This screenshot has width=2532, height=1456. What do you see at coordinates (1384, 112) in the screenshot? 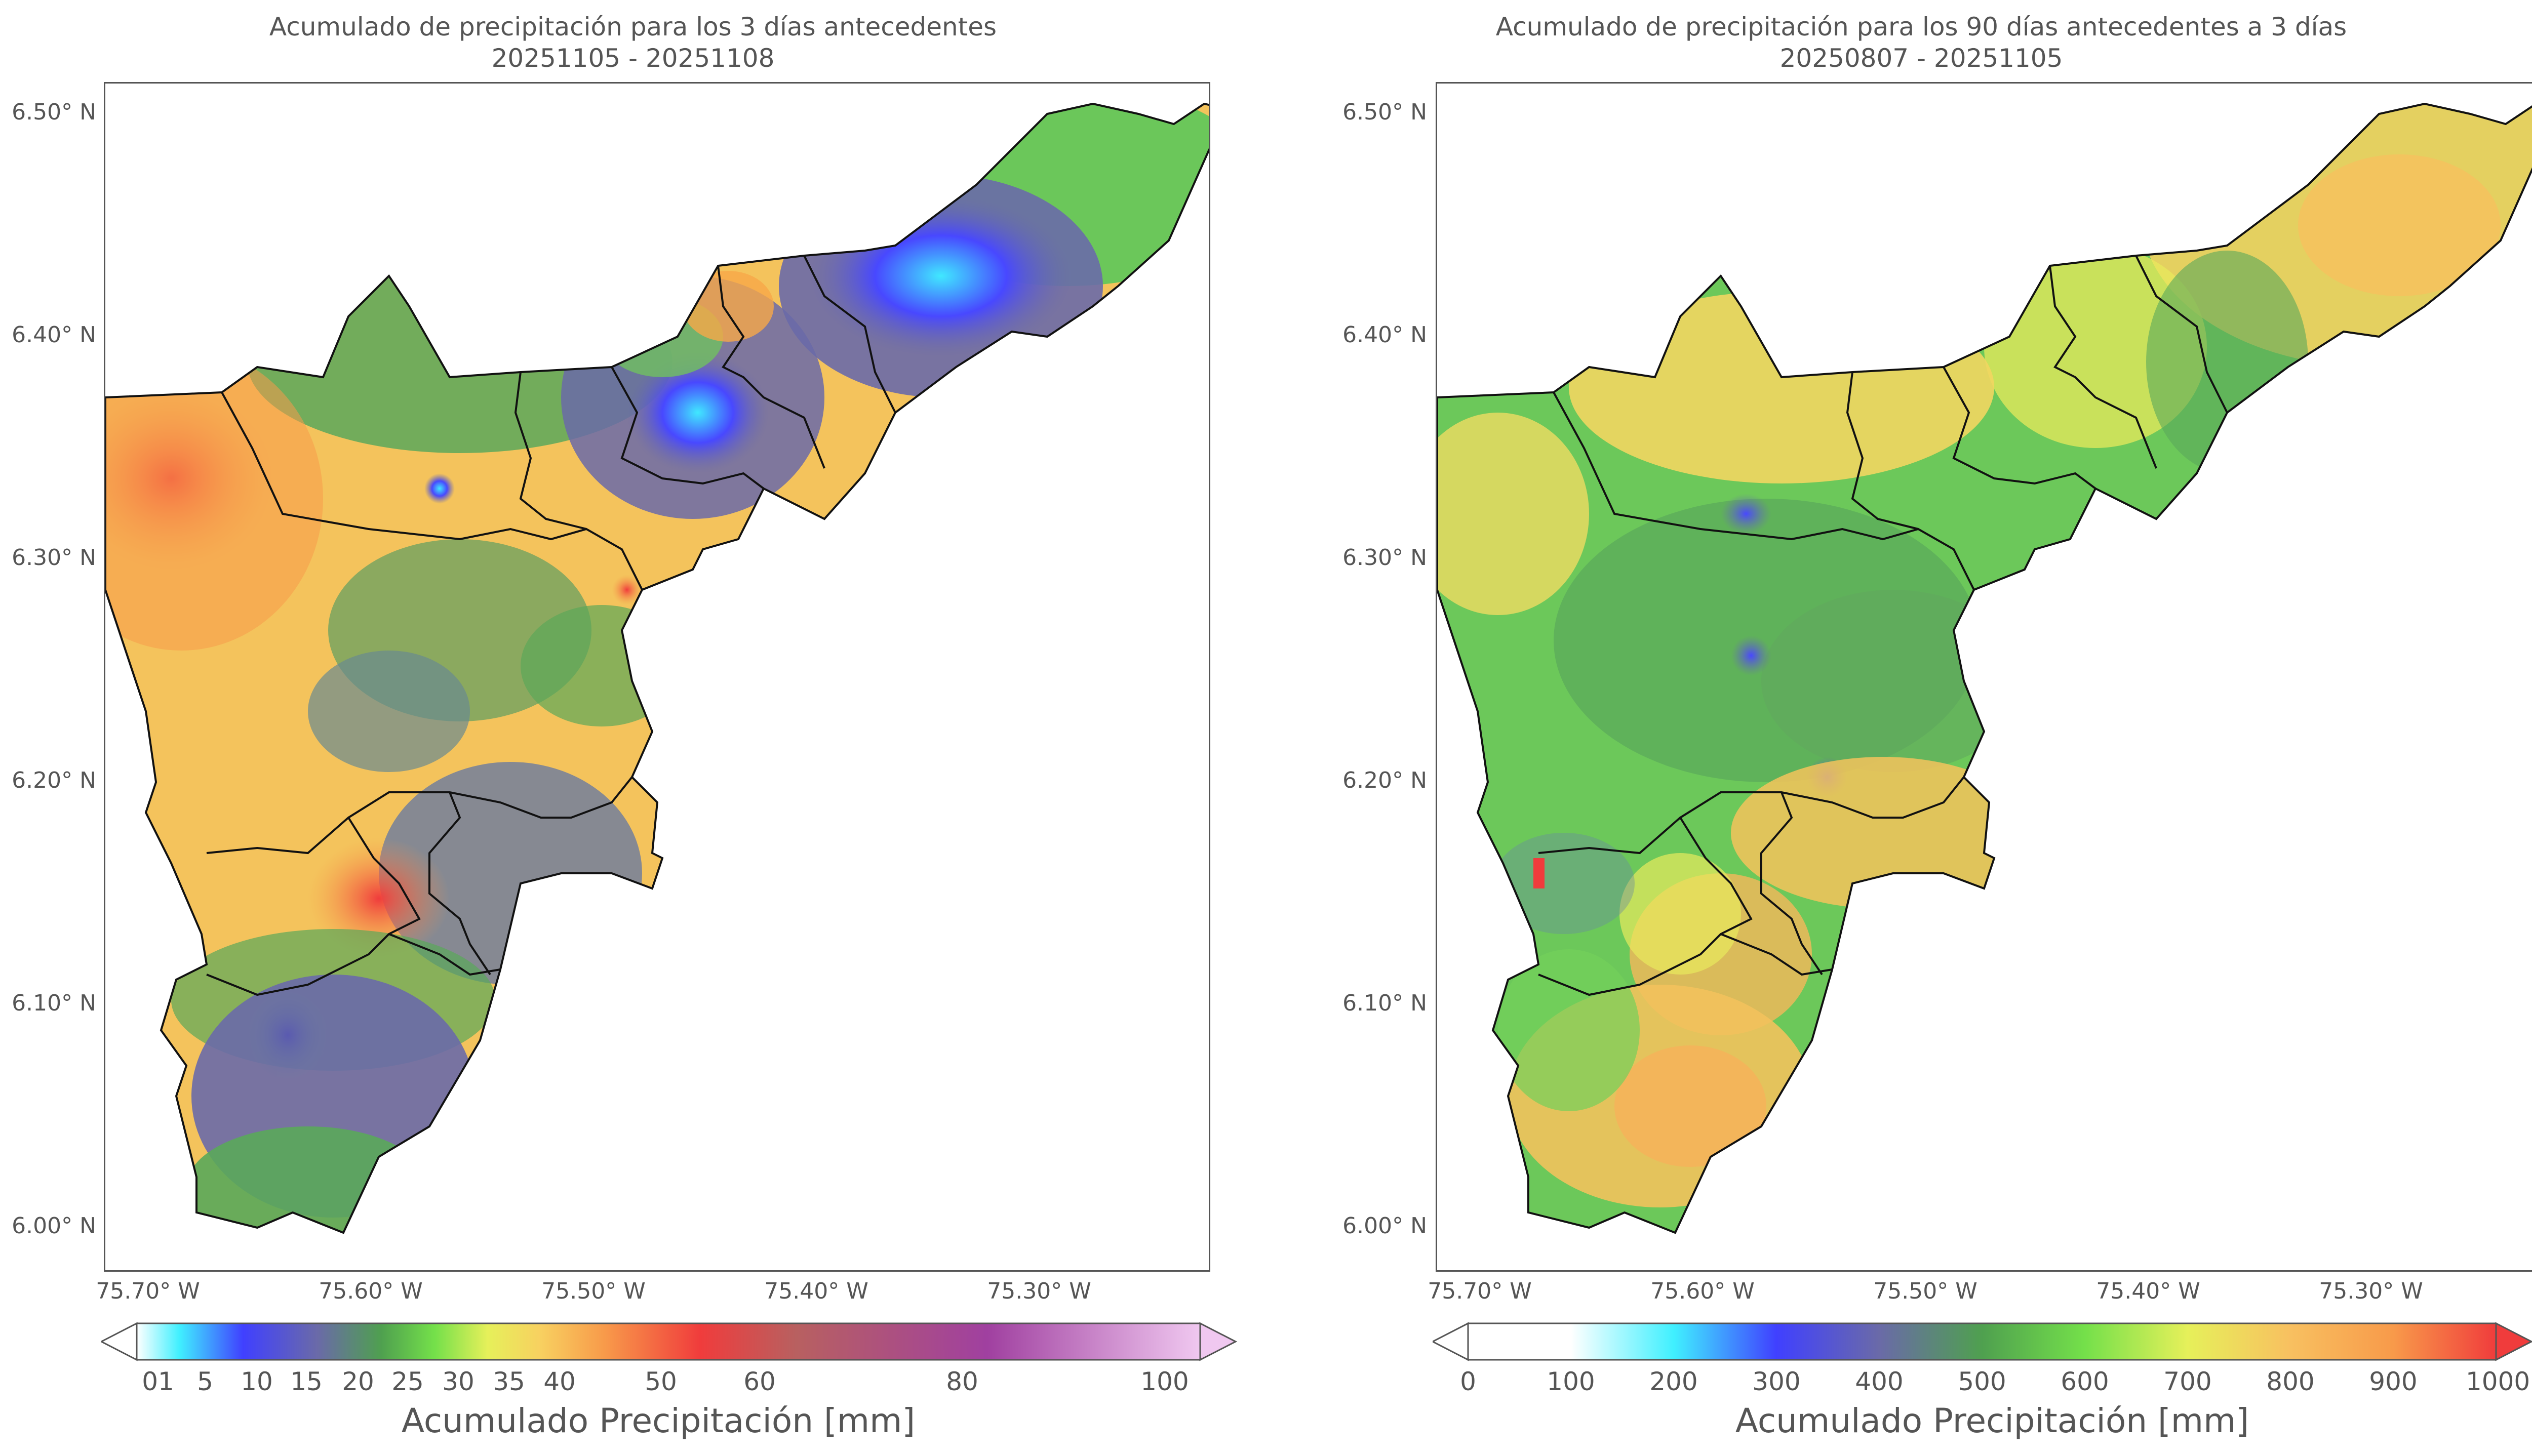
I see `right-ytick-label: 6.50° N` at bounding box center [1384, 112].